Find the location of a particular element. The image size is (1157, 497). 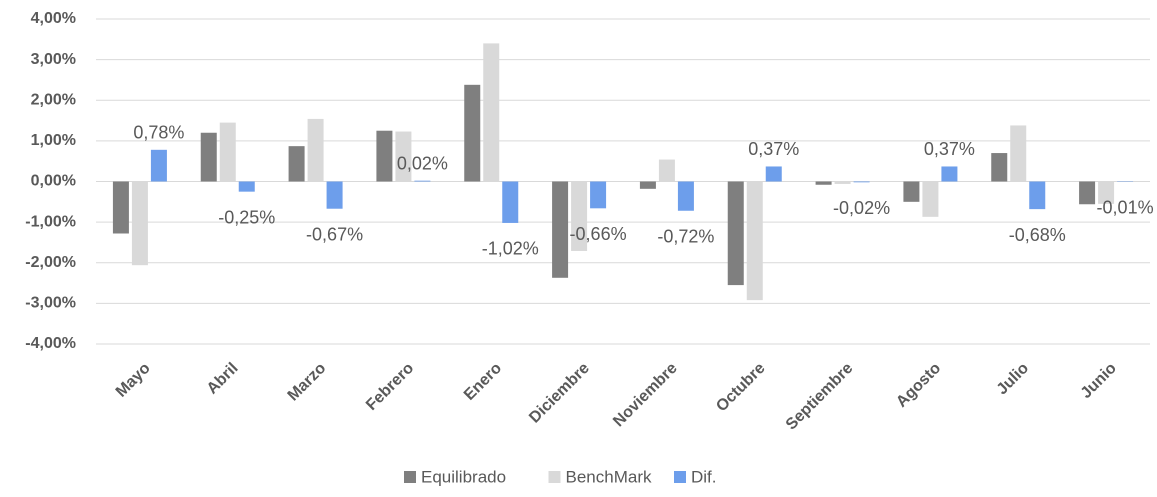

data-label: -0,67% is located at coordinates (334, 234).